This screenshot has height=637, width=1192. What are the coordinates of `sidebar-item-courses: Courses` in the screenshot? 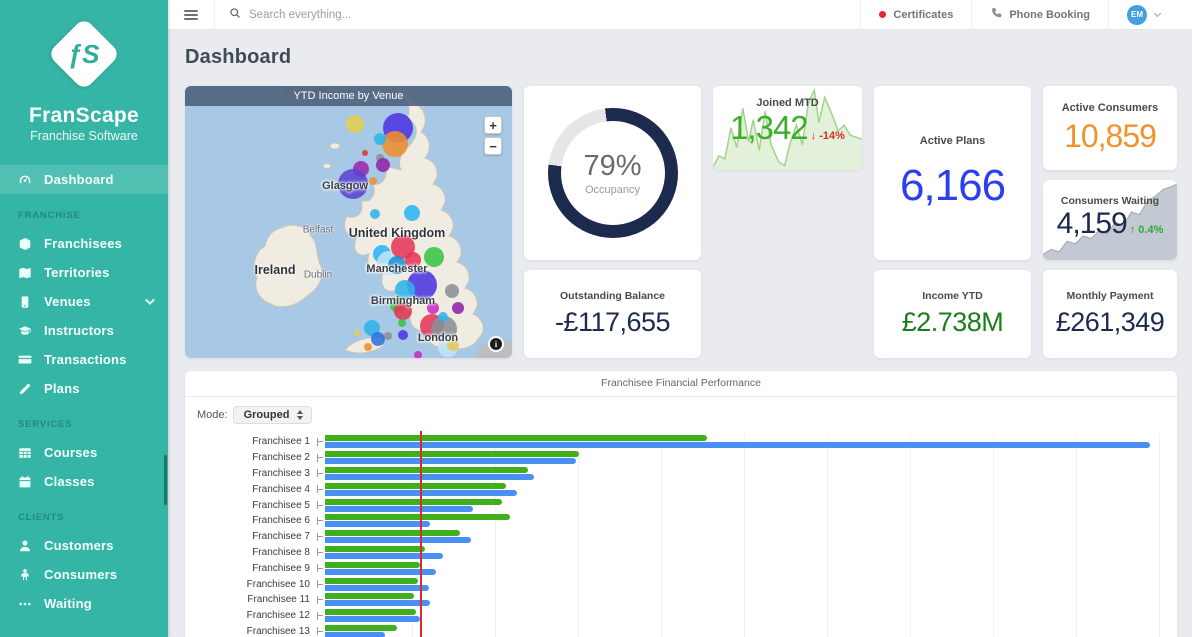 It's located at (84, 452).